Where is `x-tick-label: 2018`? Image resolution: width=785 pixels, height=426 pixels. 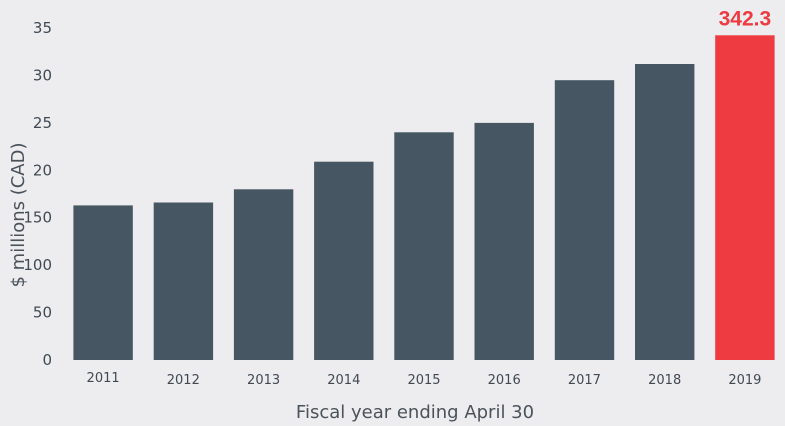 x-tick-label: 2018 is located at coordinates (664, 380).